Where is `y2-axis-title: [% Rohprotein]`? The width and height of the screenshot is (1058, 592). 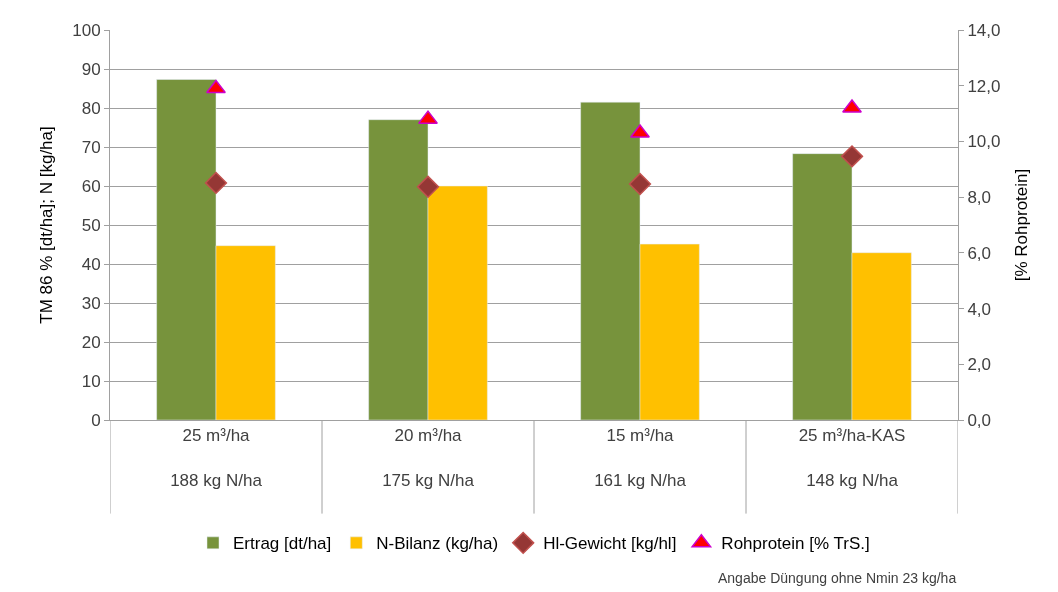 y2-axis-title: [% Rohprotein] is located at coordinates (1021, 225).